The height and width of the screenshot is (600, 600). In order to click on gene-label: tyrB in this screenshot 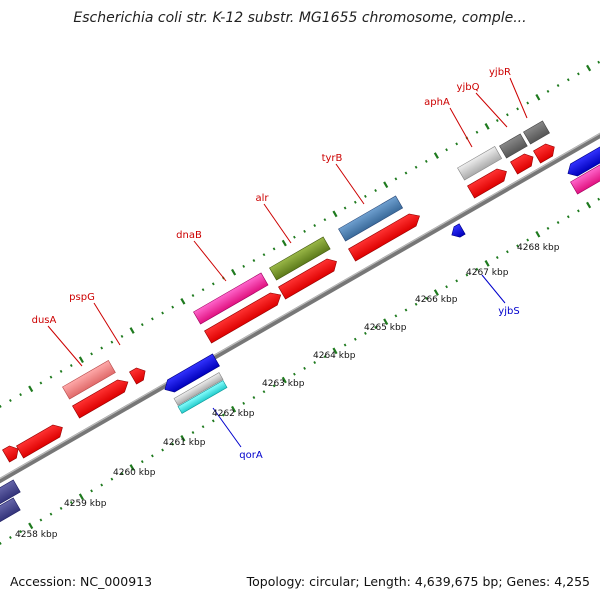, I will do `click(332, 158)`.